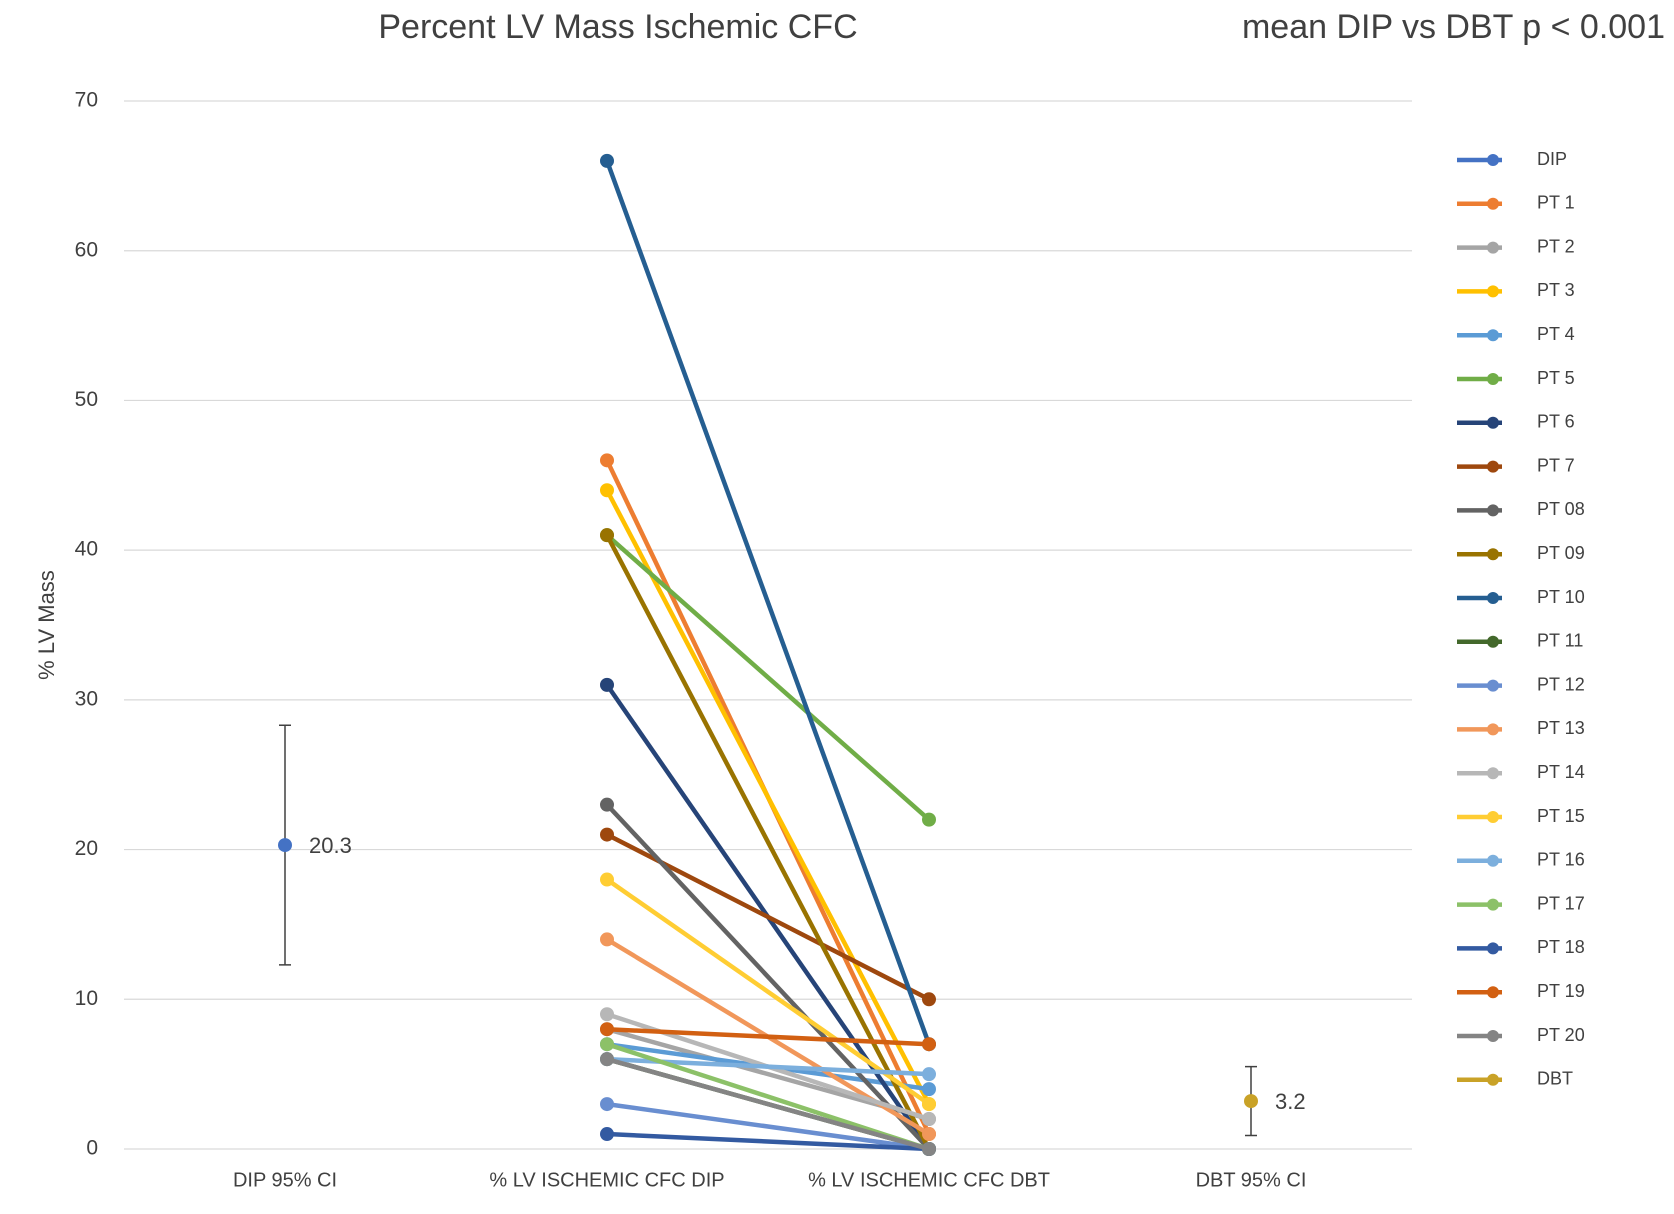  Describe the element at coordinates (606, 1180) in the screenshot. I see `x-tick-label: % LV ISCHEMIC CFC DIP` at that location.